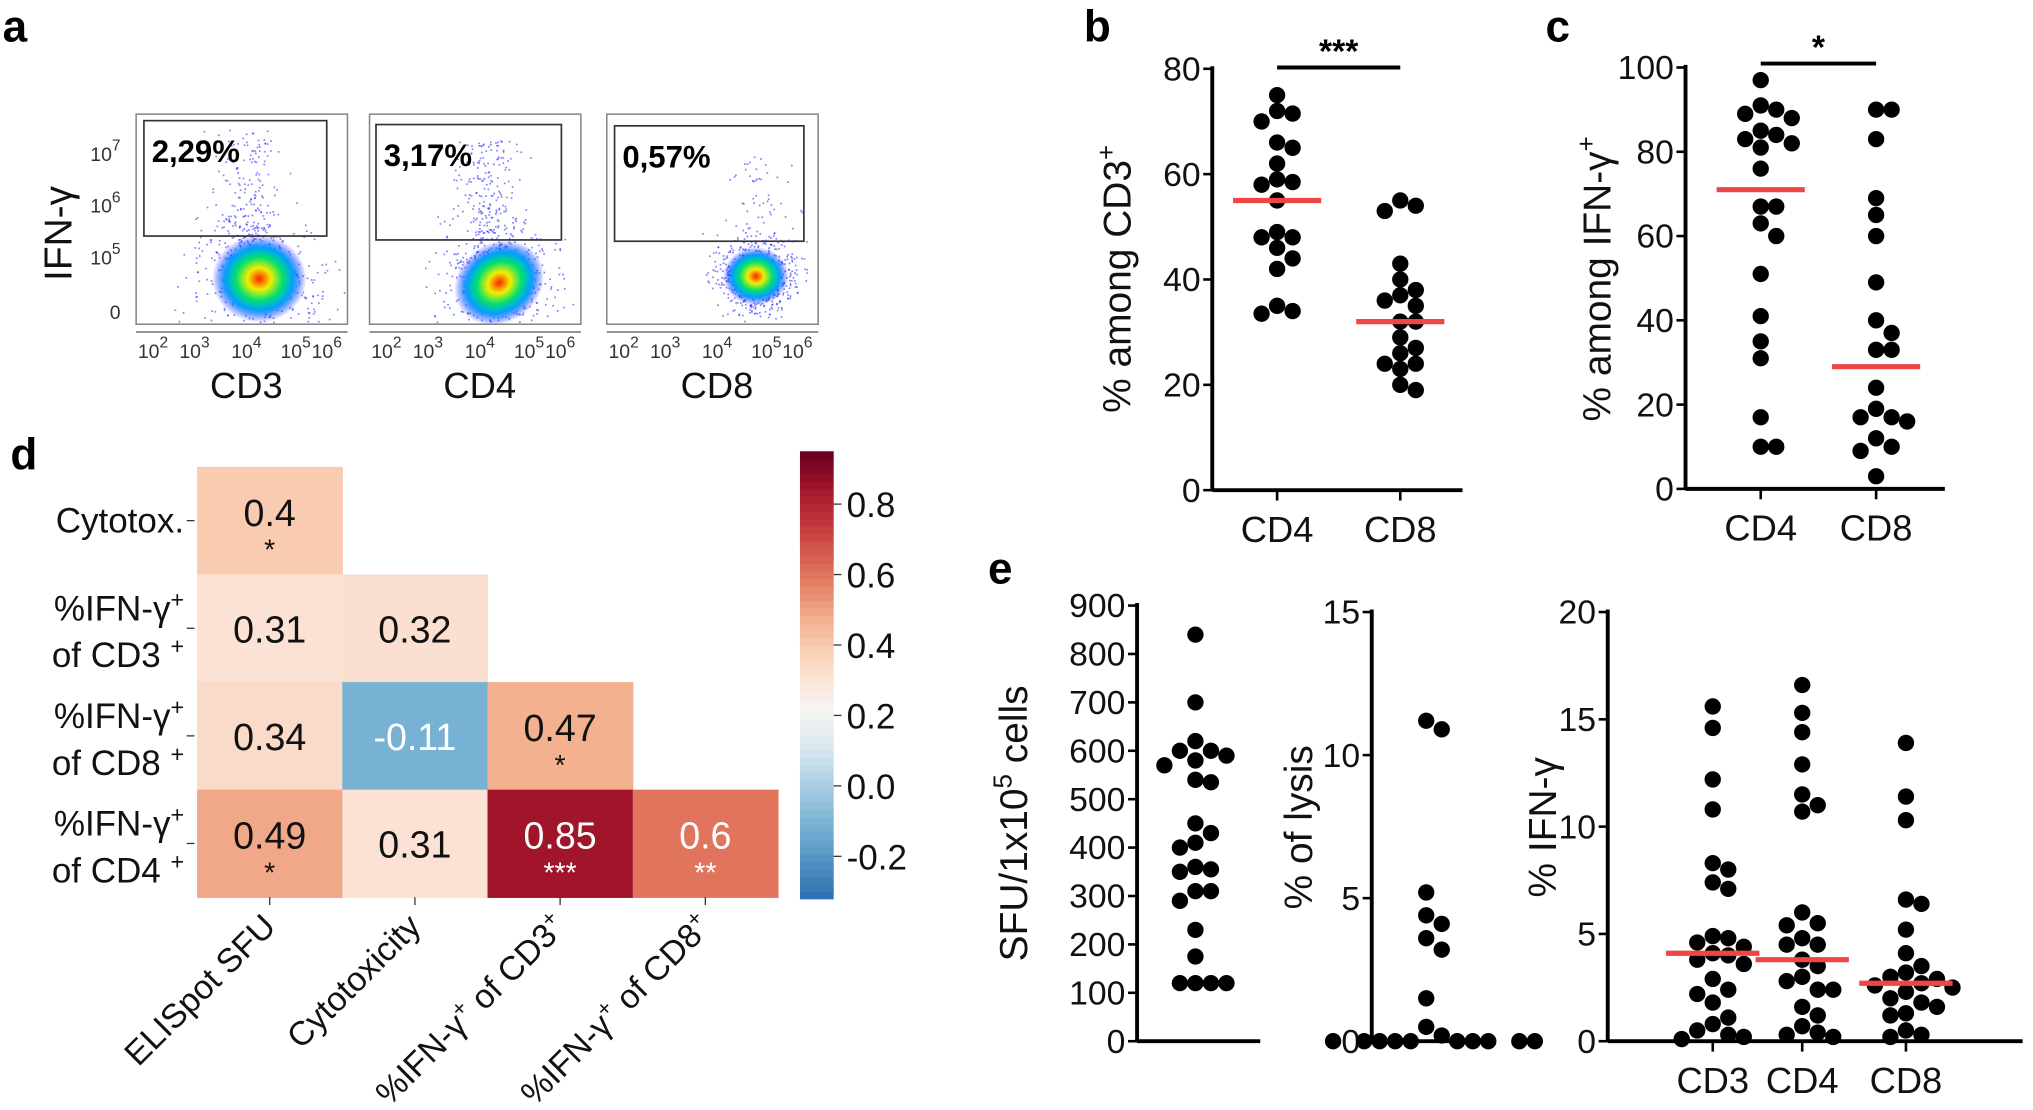  Describe the element at coordinates (1182, 280) in the screenshot. I see `y-tick-label: 40` at that location.